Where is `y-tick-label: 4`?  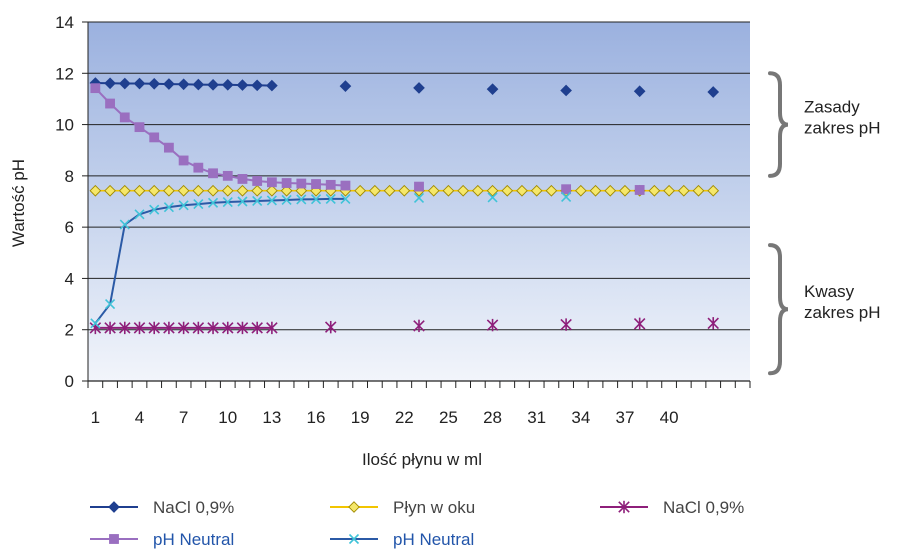 y-tick-label: 4 is located at coordinates (69, 278).